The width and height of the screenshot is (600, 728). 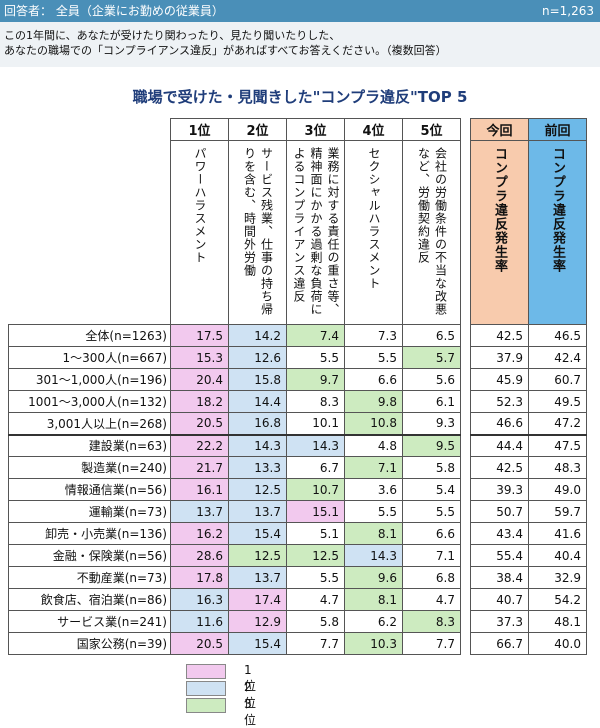 What do you see at coordinates (199, 357) in the screenshot?
I see `value-cell: 15.3` at bounding box center [199, 357].